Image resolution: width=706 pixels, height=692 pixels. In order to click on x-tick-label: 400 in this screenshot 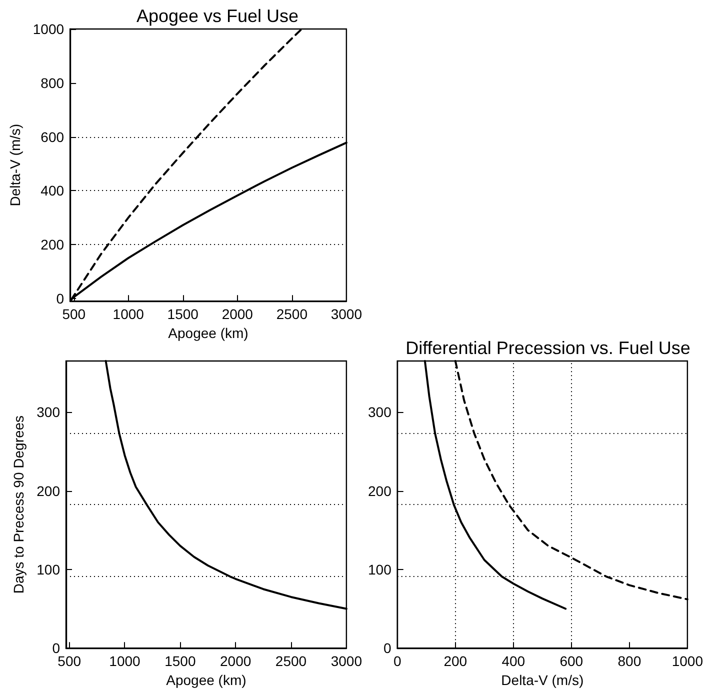, I will do `click(514, 661)`.